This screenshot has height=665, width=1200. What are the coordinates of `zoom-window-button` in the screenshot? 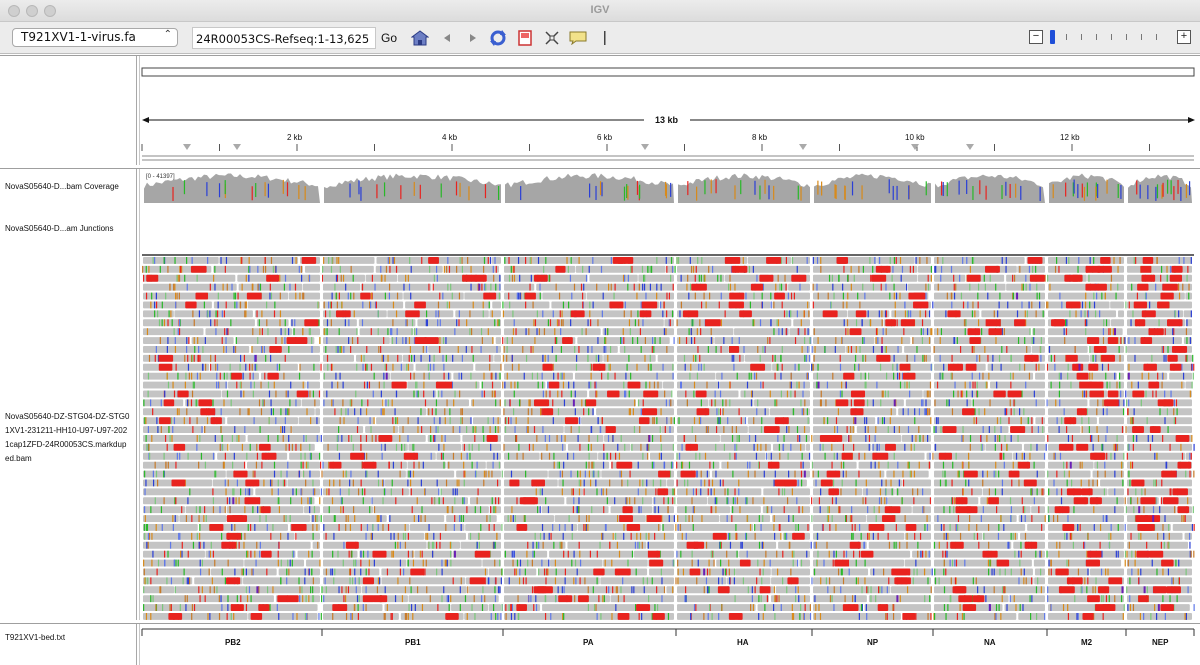 It's located at (50, 11).